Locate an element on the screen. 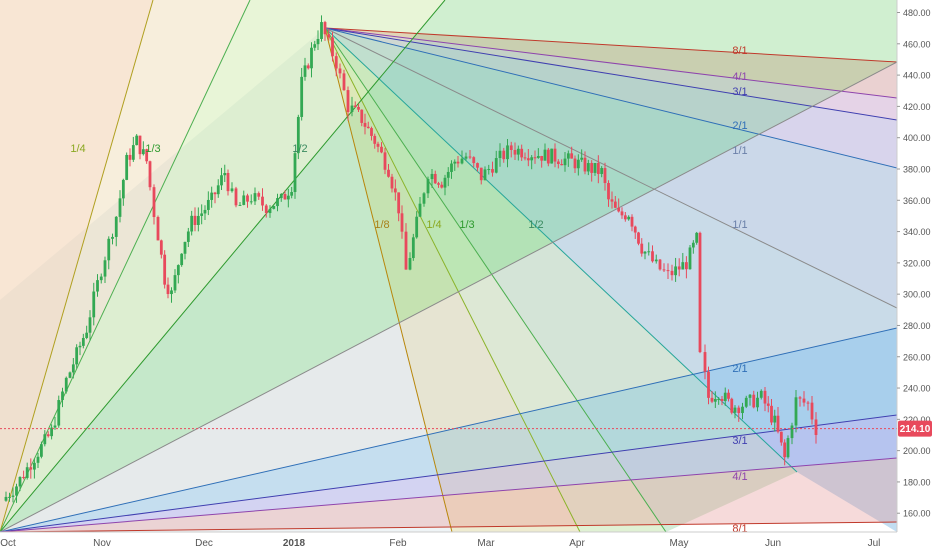 The width and height of the screenshot is (932, 555). y-tick-label: 360.00 is located at coordinates (917, 201).